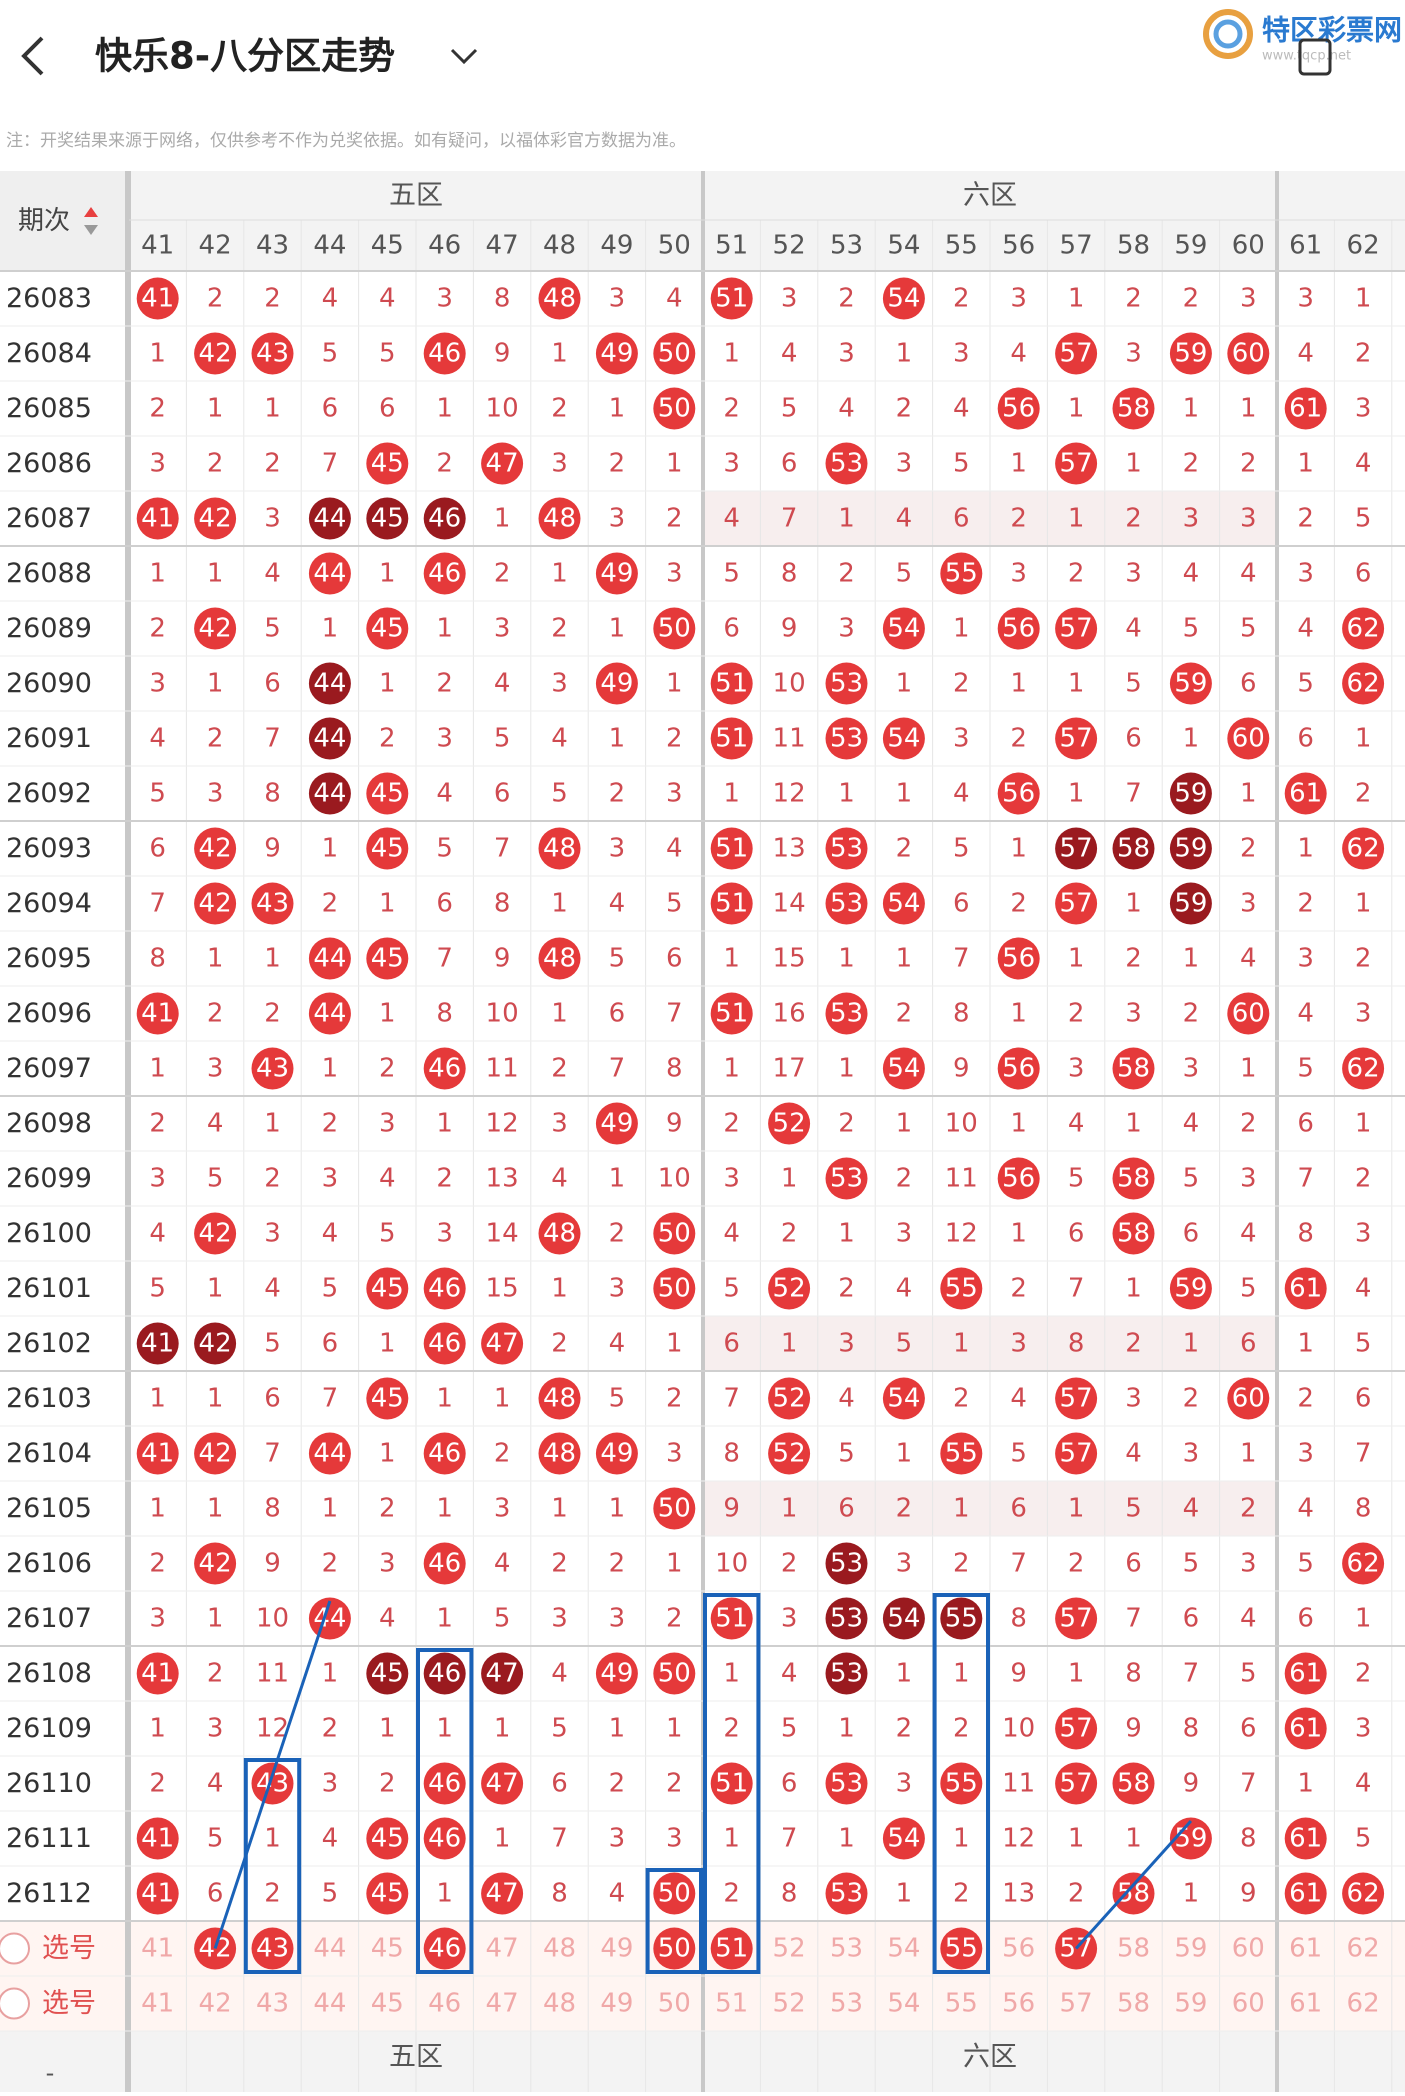 This screenshot has height=2096, width=1405. Describe the element at coordinates (1190, 684) in the screenshot. I see `hit-number: 59` at that location.